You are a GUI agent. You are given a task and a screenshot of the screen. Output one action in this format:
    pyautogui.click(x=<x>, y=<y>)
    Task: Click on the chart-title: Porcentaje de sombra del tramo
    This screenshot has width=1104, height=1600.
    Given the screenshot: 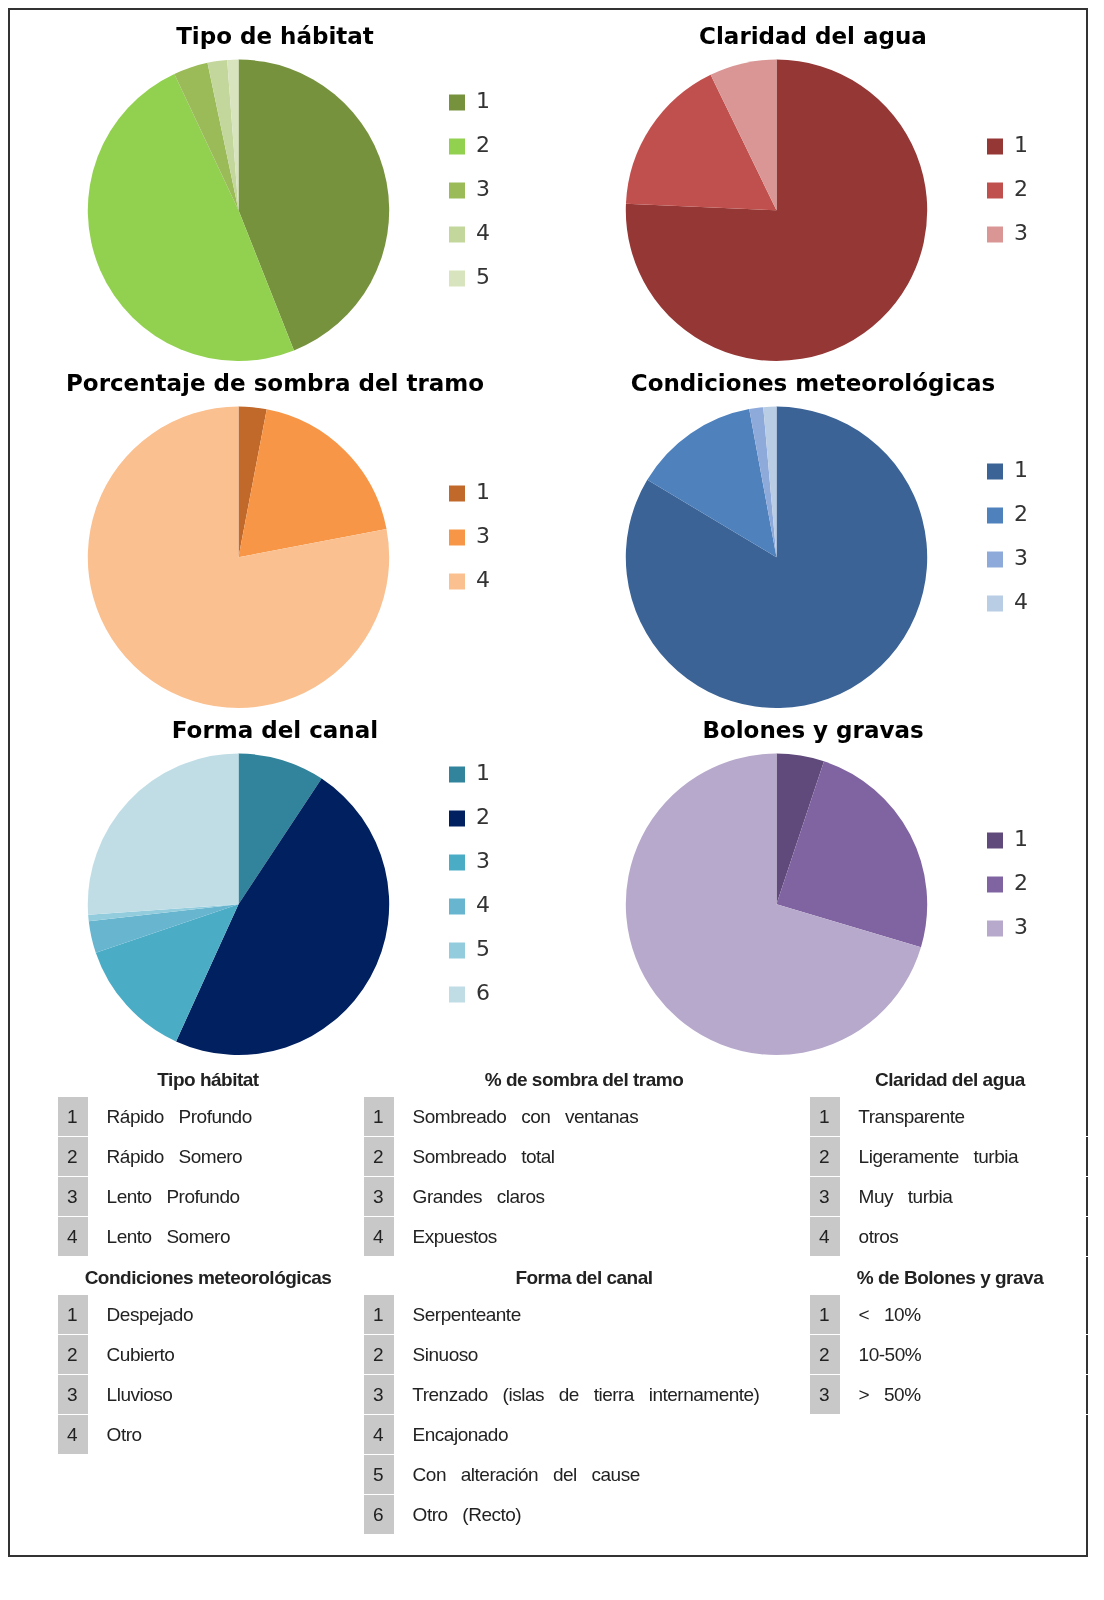 What is the action you would take?
    pyautogui.click(x=275, y=382)
    